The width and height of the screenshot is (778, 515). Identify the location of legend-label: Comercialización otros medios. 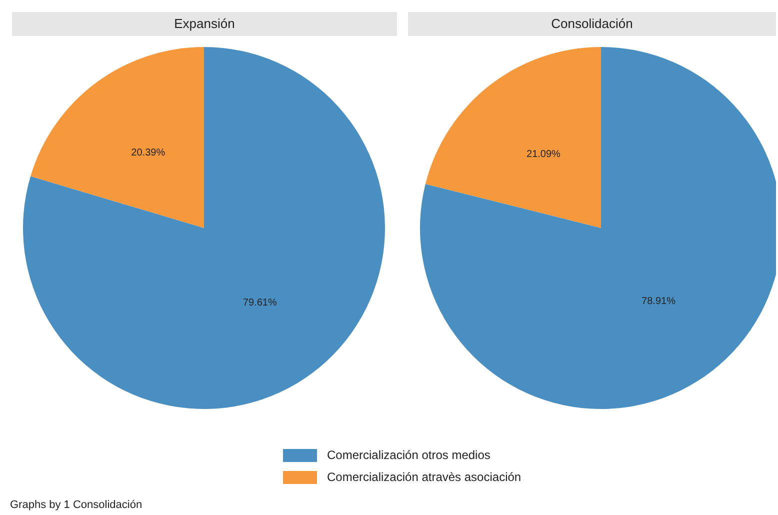
(408, 455).